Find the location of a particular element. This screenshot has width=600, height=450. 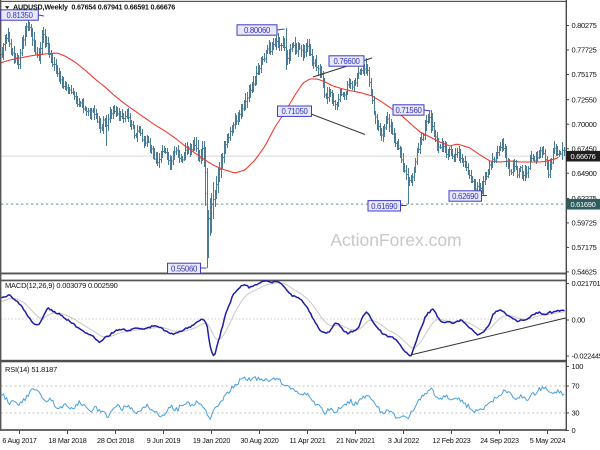

svg-text: 0.62275 is located at coordinates (584, 198).